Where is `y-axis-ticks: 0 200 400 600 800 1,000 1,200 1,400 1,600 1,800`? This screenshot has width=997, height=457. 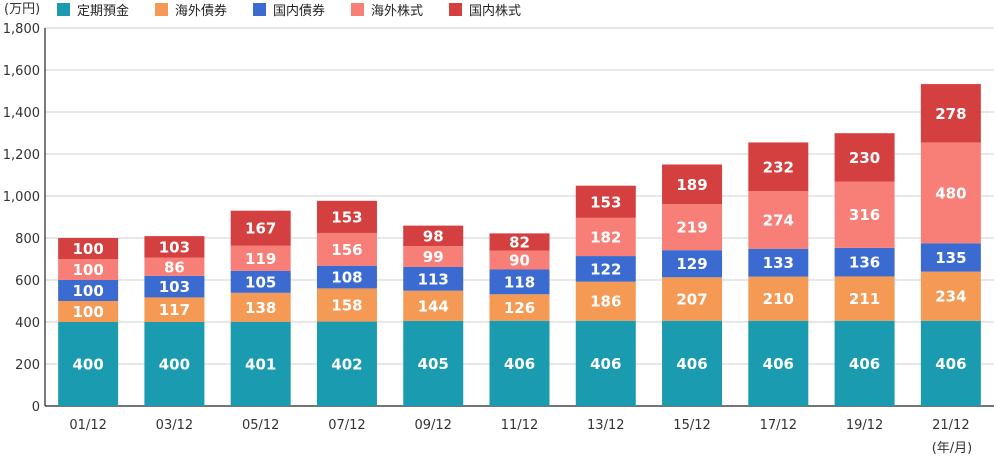 y-axis-ticks: 0 200 400 600 800 1,000 1,200 1,400 1,600 1,800 is located at coordinates (21, 218).